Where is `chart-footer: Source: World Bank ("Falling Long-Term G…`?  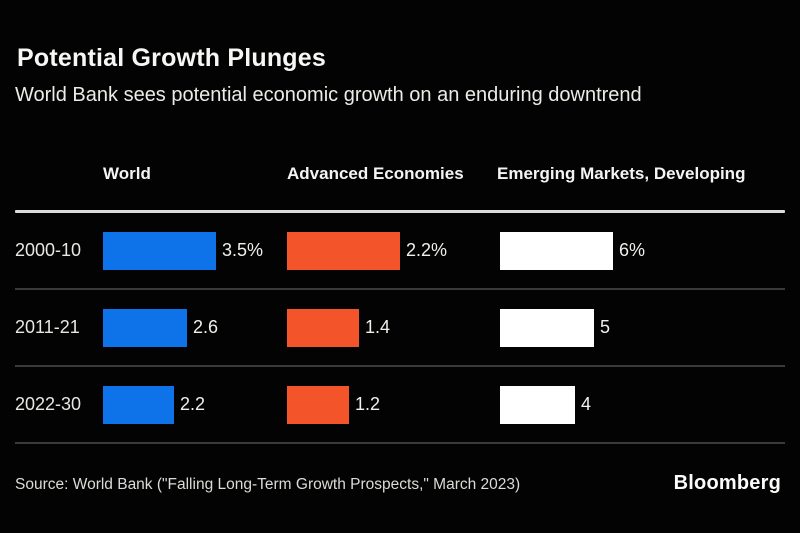
chart-footer: Source: World Bank ("Falling Long-Term G… is located at coordinates (400, 483).